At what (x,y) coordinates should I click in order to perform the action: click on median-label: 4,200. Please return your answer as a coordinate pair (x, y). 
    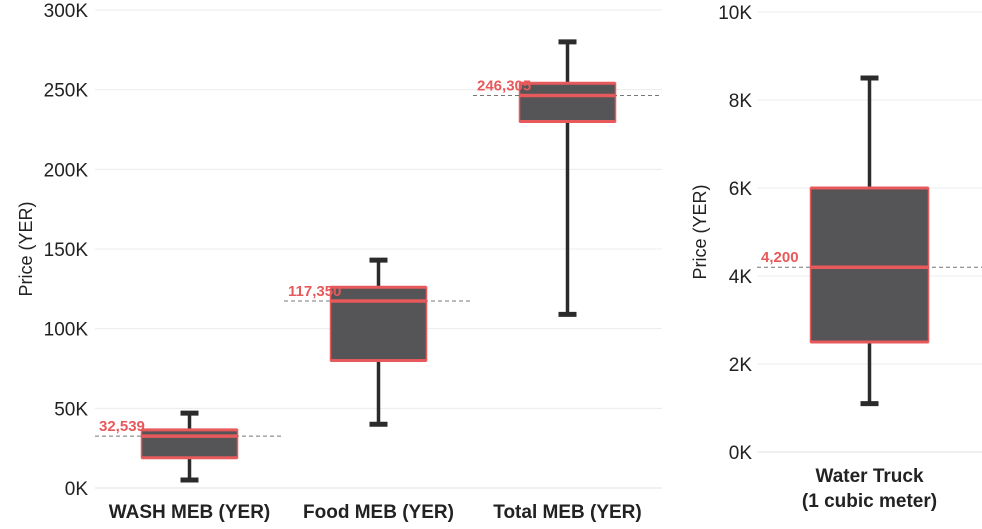
    Looking at the image, I should click on (780, 257).